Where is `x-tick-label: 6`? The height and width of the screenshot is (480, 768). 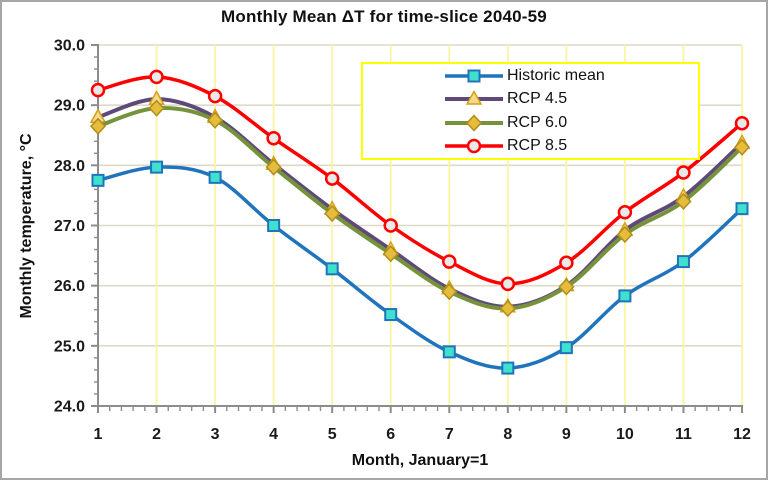
x-tick-label: 6 is located at coordinates (390, 434).